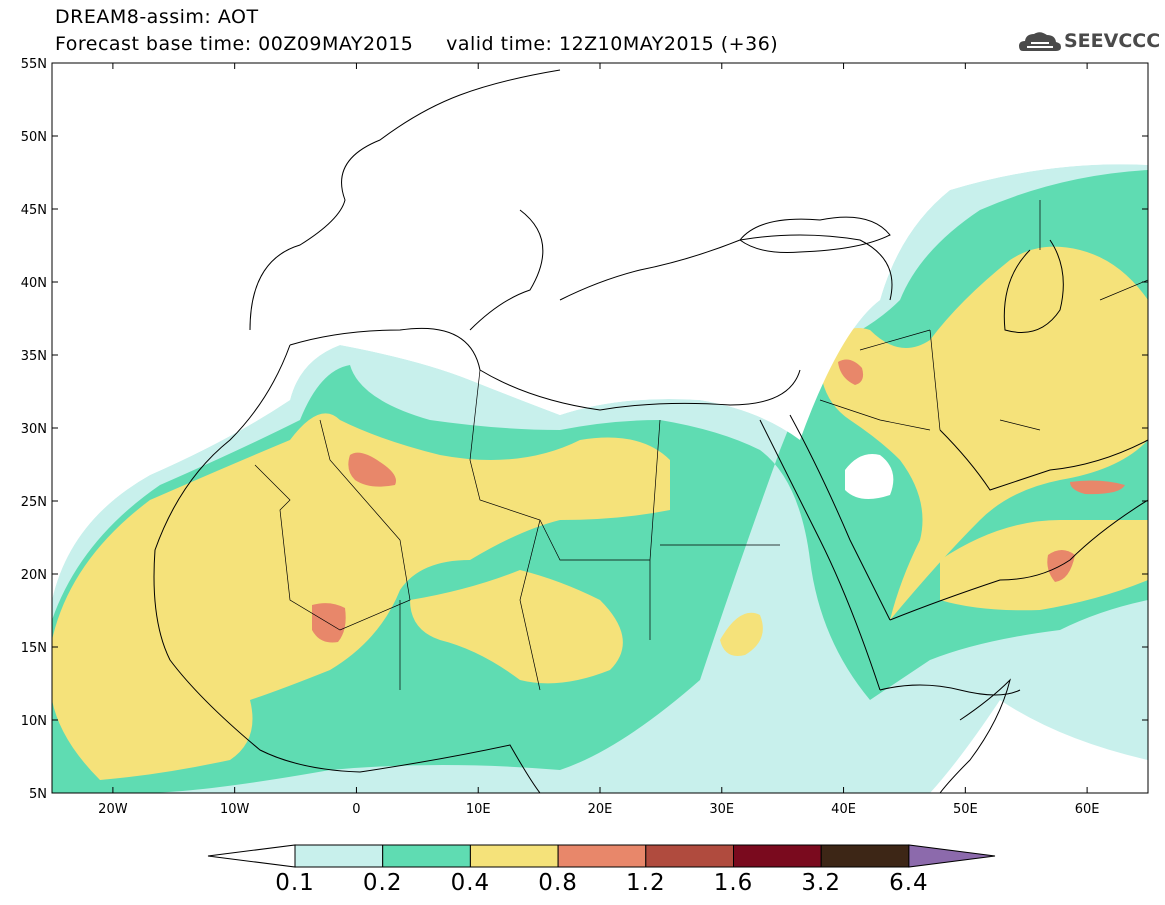  Describe the element at coordinates (38, 794) in the screenshot. I see `lat-label-5N: 5N` at that location.